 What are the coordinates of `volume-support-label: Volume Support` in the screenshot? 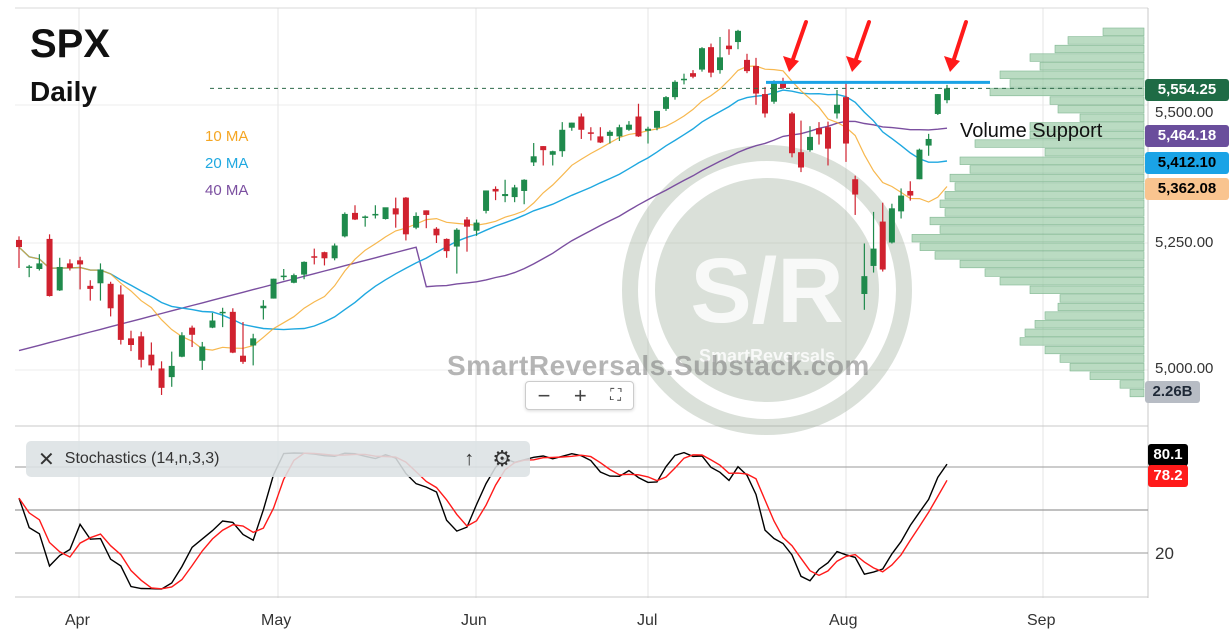 It's located at (1031, 131).